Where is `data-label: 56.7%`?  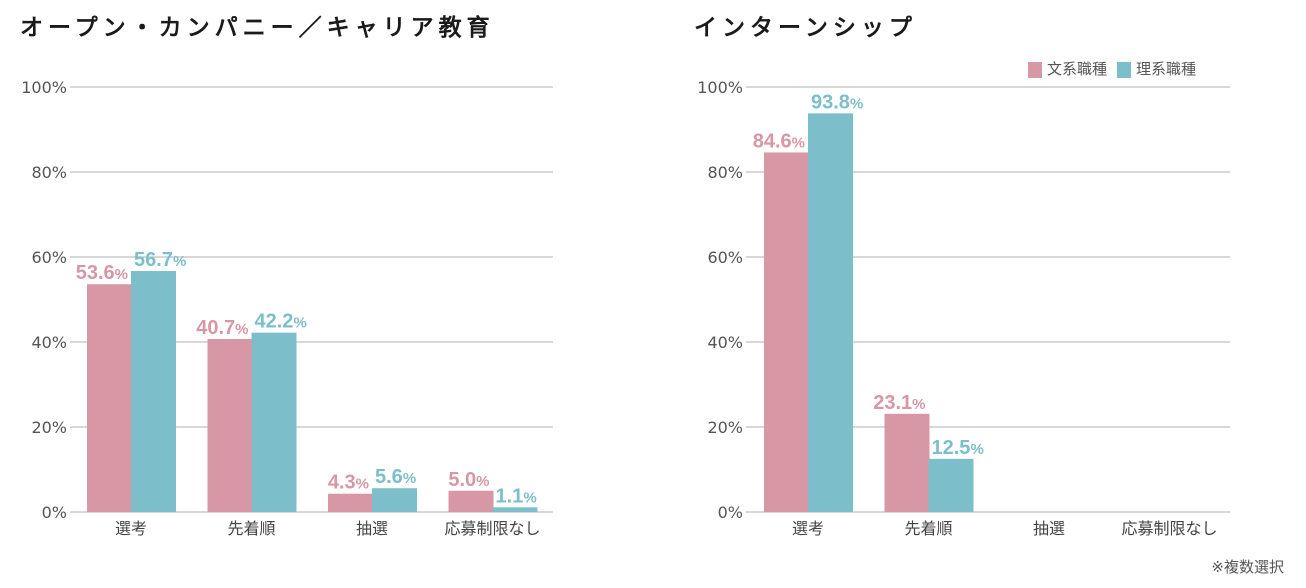 data-label: 56.7% is located at coordinates (160, 260).